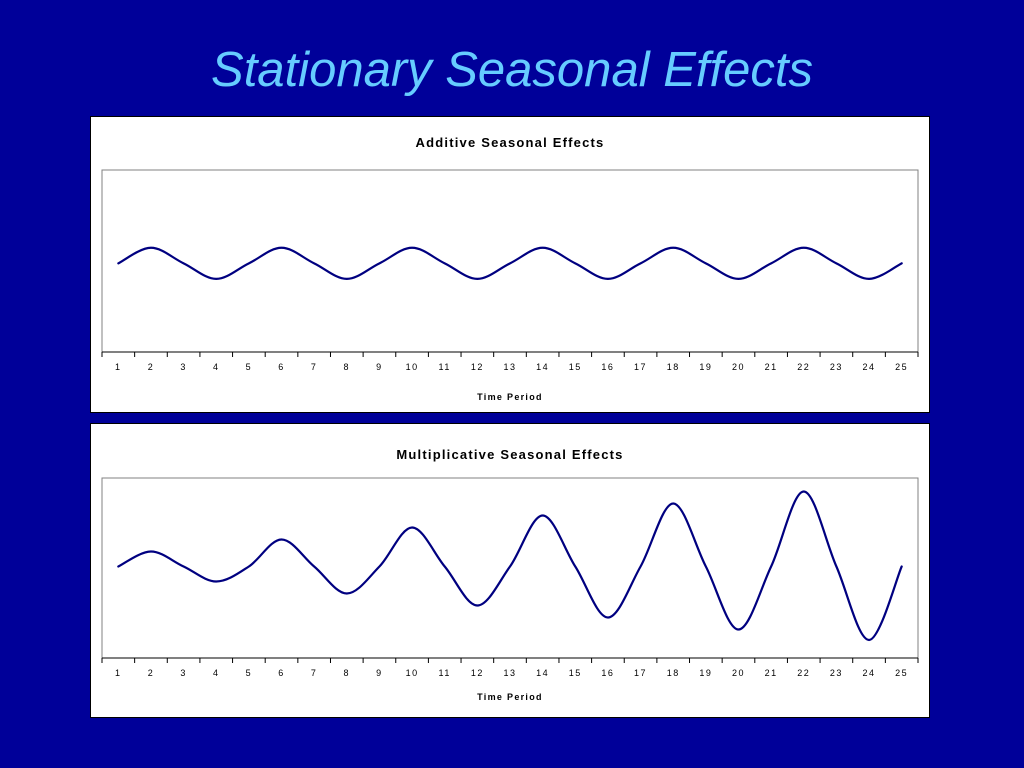 This screenshot has height=768, width=1024. I want to click on series-line, so click(510, 263).